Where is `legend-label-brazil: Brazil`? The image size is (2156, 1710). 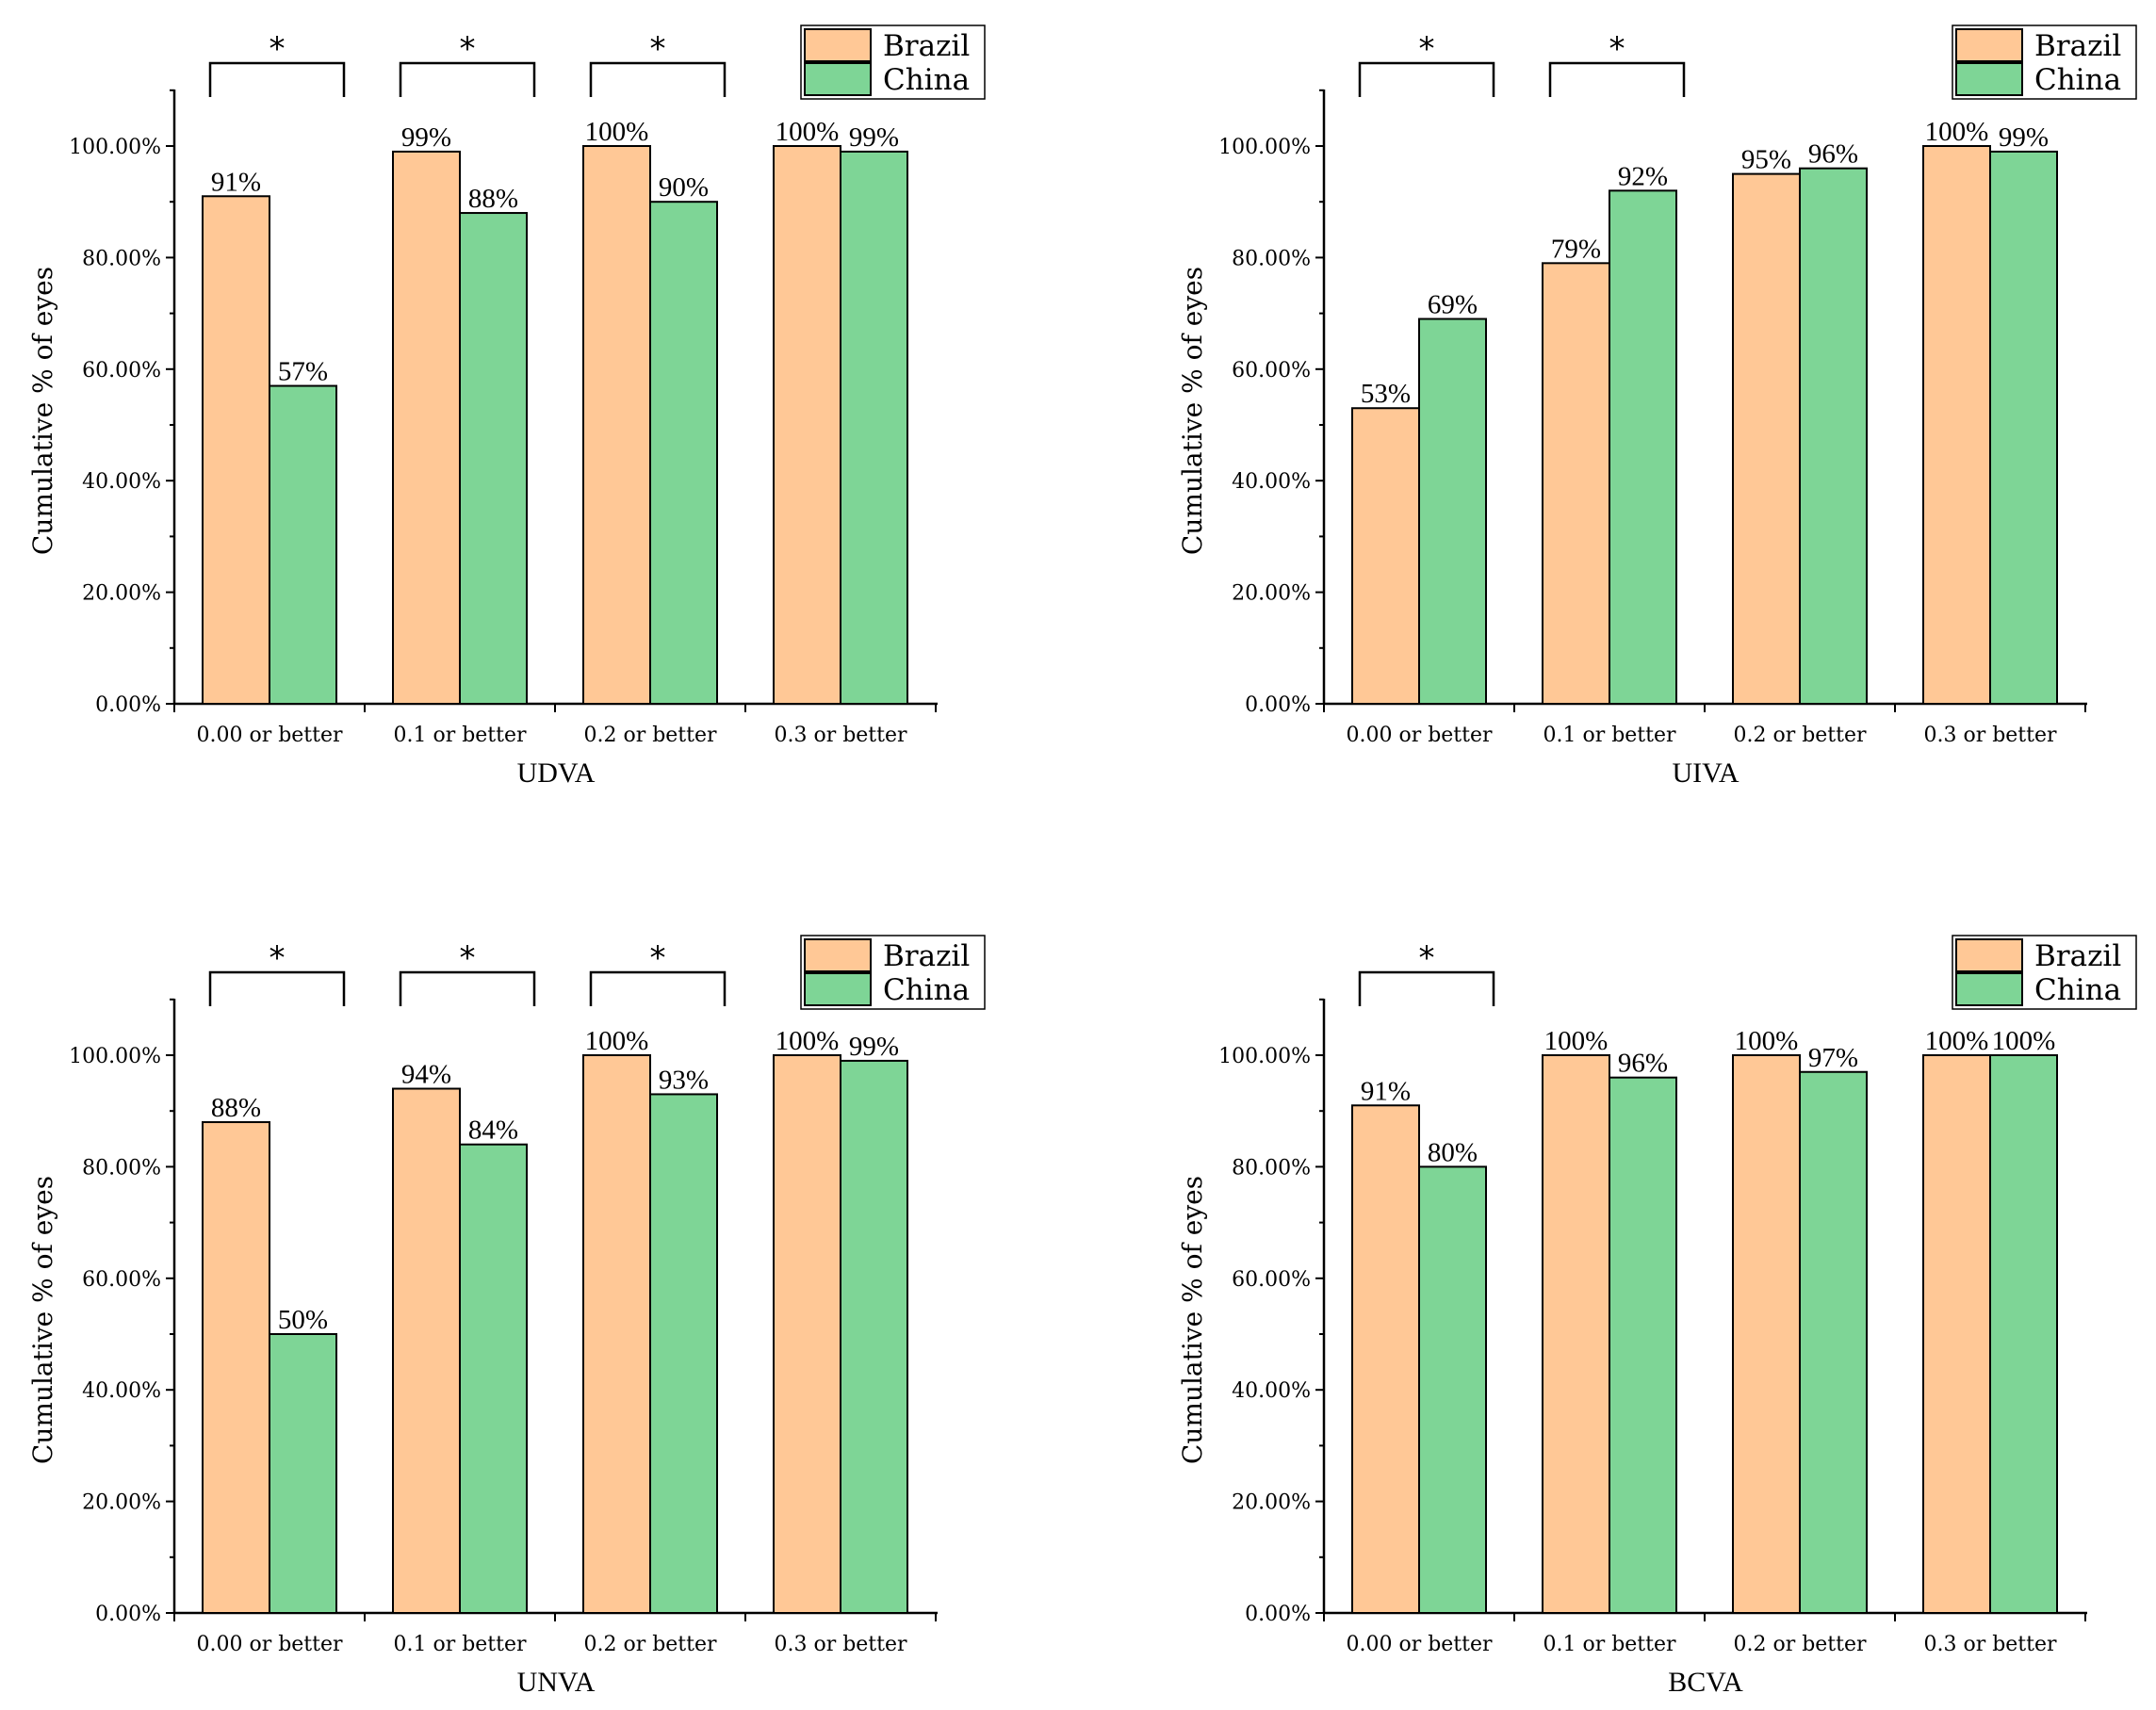
legend-label-brazil: Brazil is located at coordinates (2078, 956).